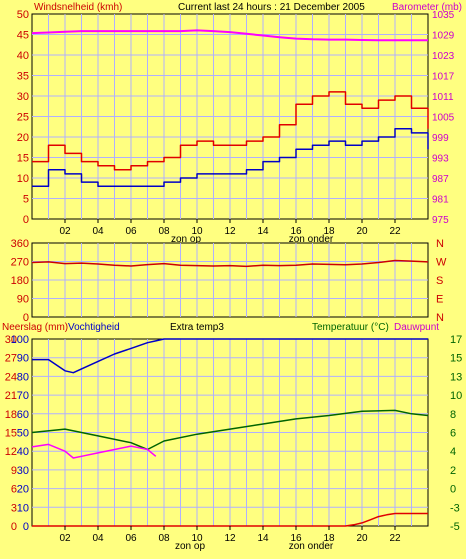  Describe the element at coordinates (23, 15) in the screenshot. I see `wind-tick-label: 50` at that location.